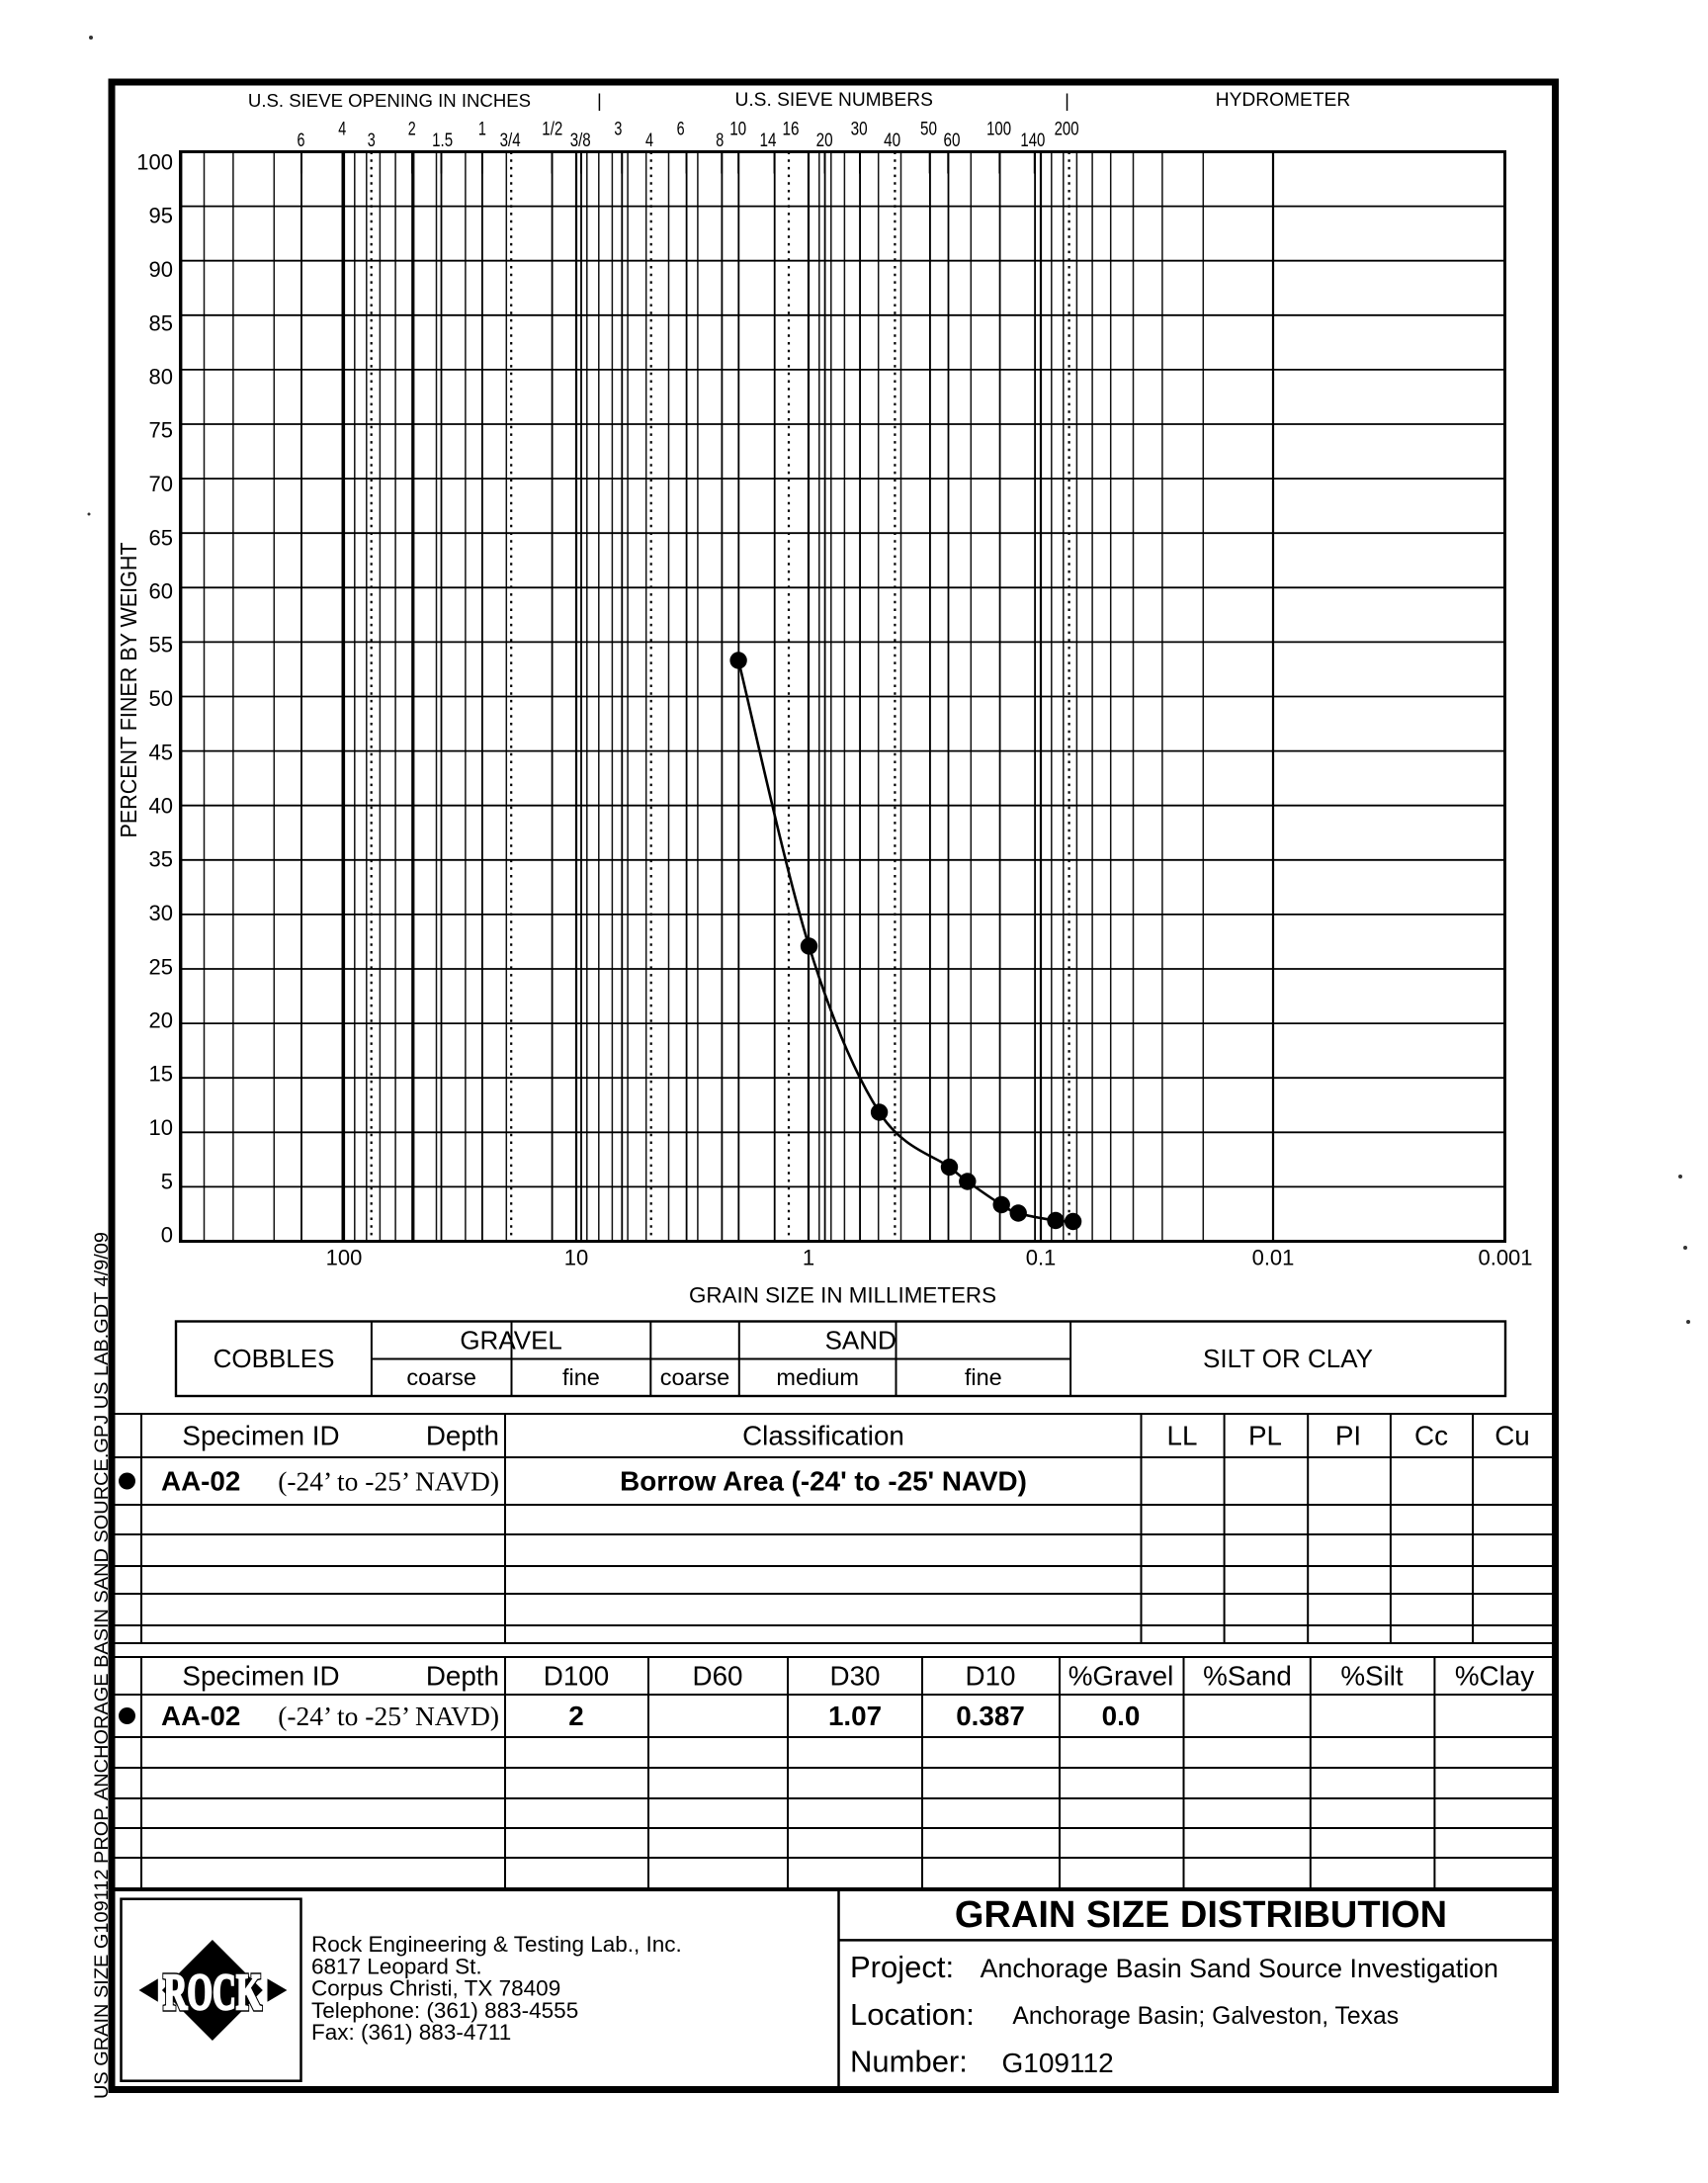 This screenshot has height=2183, width=1708. Describe the element at coordinates (213, 1993) in the screenshot. I see `svg-text: ROCK` at that location.